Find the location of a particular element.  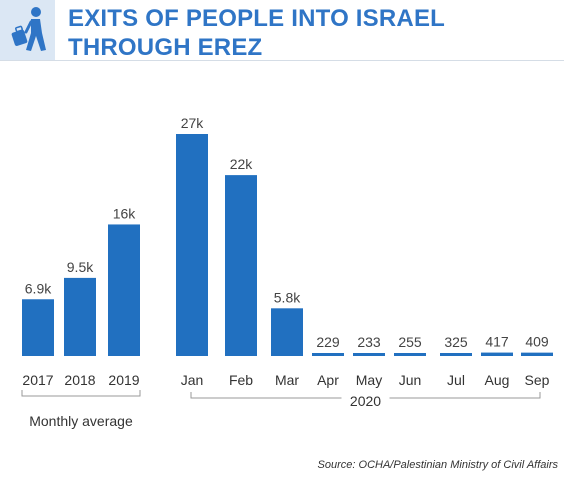

group-bracket-right-2020 is located at coordinates (465, 395).